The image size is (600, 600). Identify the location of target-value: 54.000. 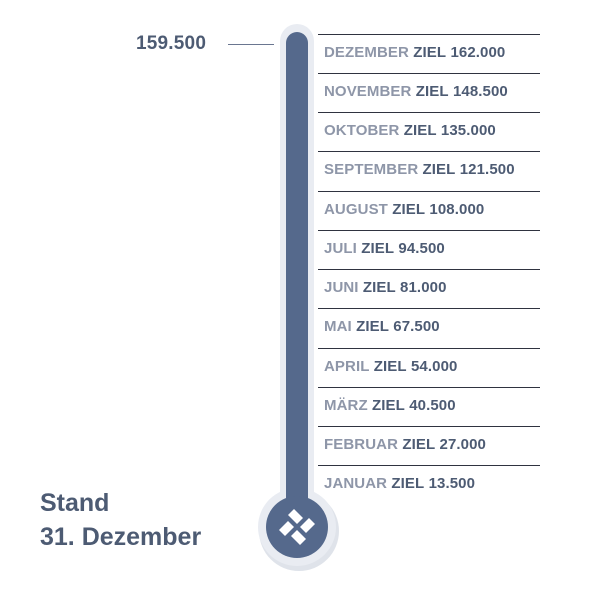
(434, 366).